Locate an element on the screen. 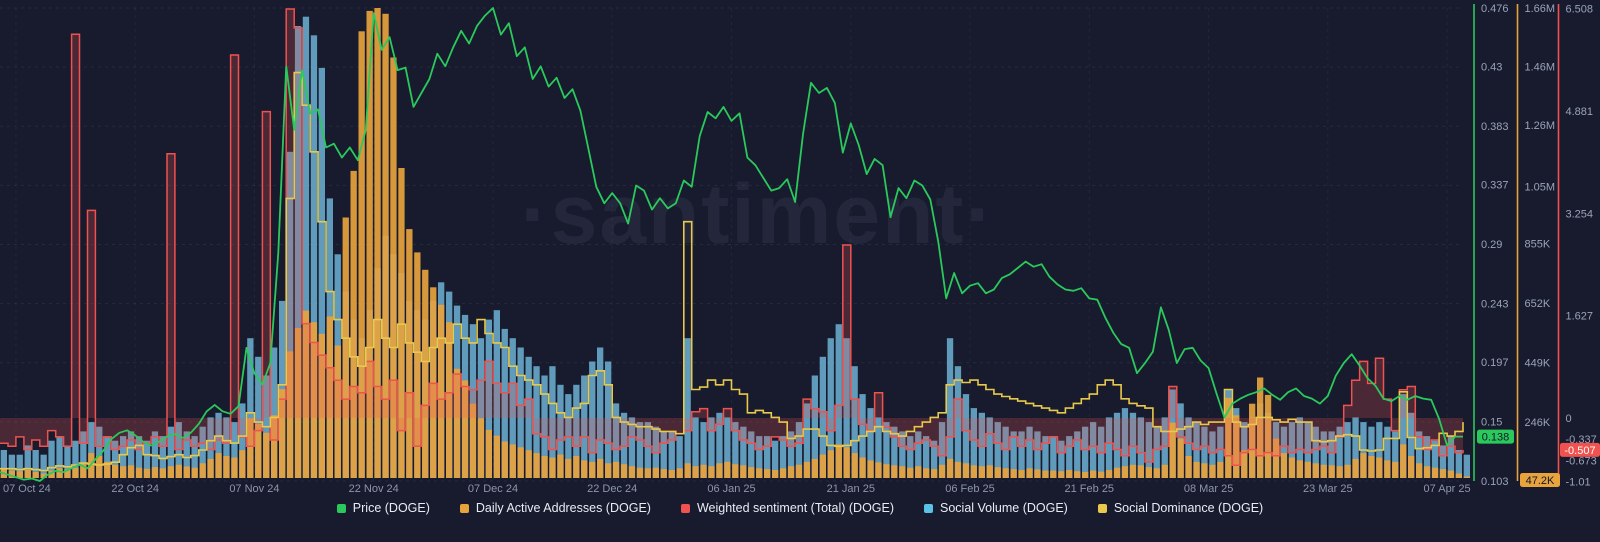 The image size is (1600, 542). svg-text: 22 Oct 24 is located at coordinates (135, 489).